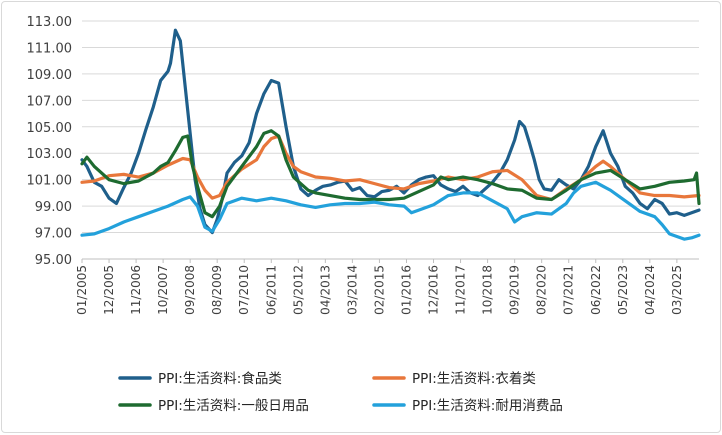  I want to click on legend-label: PPI:生活资料:衣着类, so click(474, 378).